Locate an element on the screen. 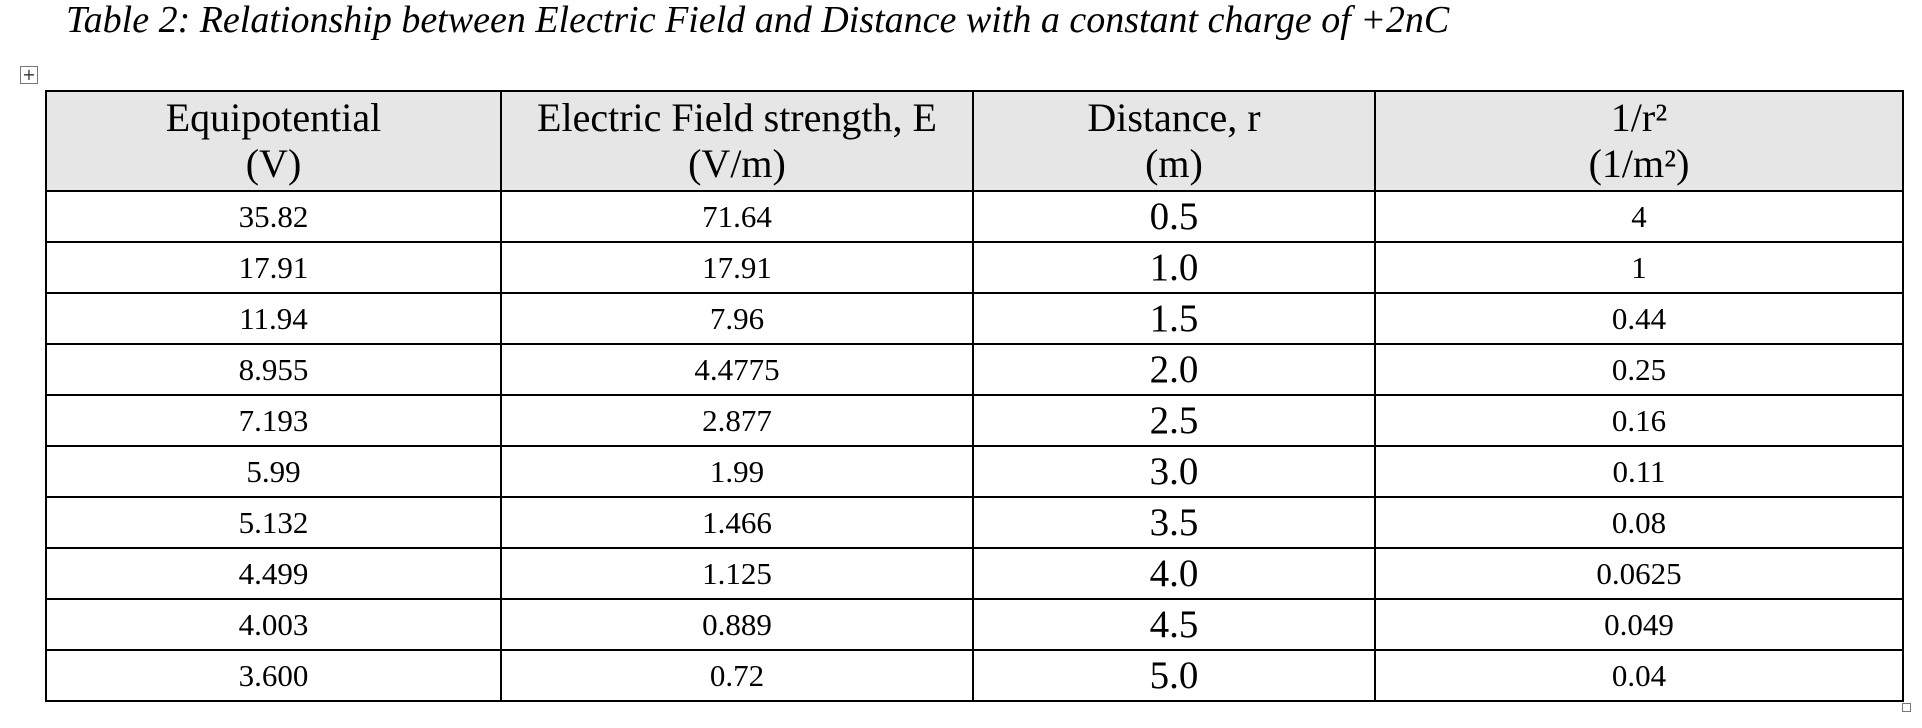 The height and width of the screenshot is (728, 1922). header-cell: Equipotential (V) is located at coordinates (273, 141).